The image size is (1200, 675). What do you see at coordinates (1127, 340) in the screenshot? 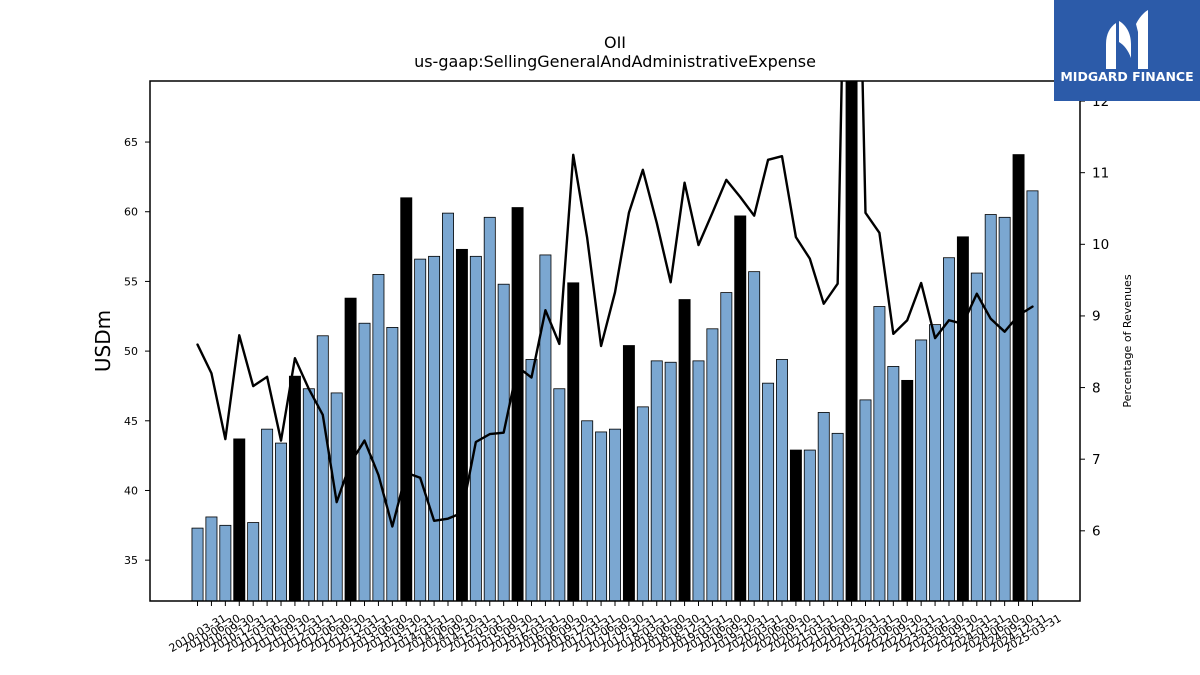
I see `y2-axis-label: Percentage of Revenues` at bounding box center [1127, 340].